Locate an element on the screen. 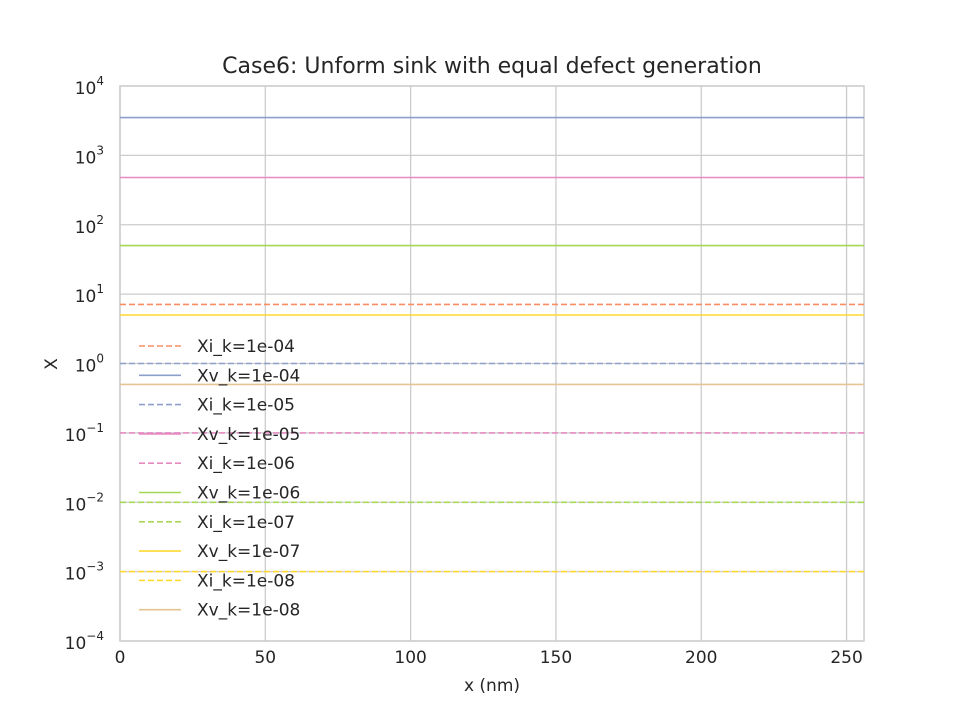  legend-label: Xv_k=1e-04 is located at coordinates (248, 376).